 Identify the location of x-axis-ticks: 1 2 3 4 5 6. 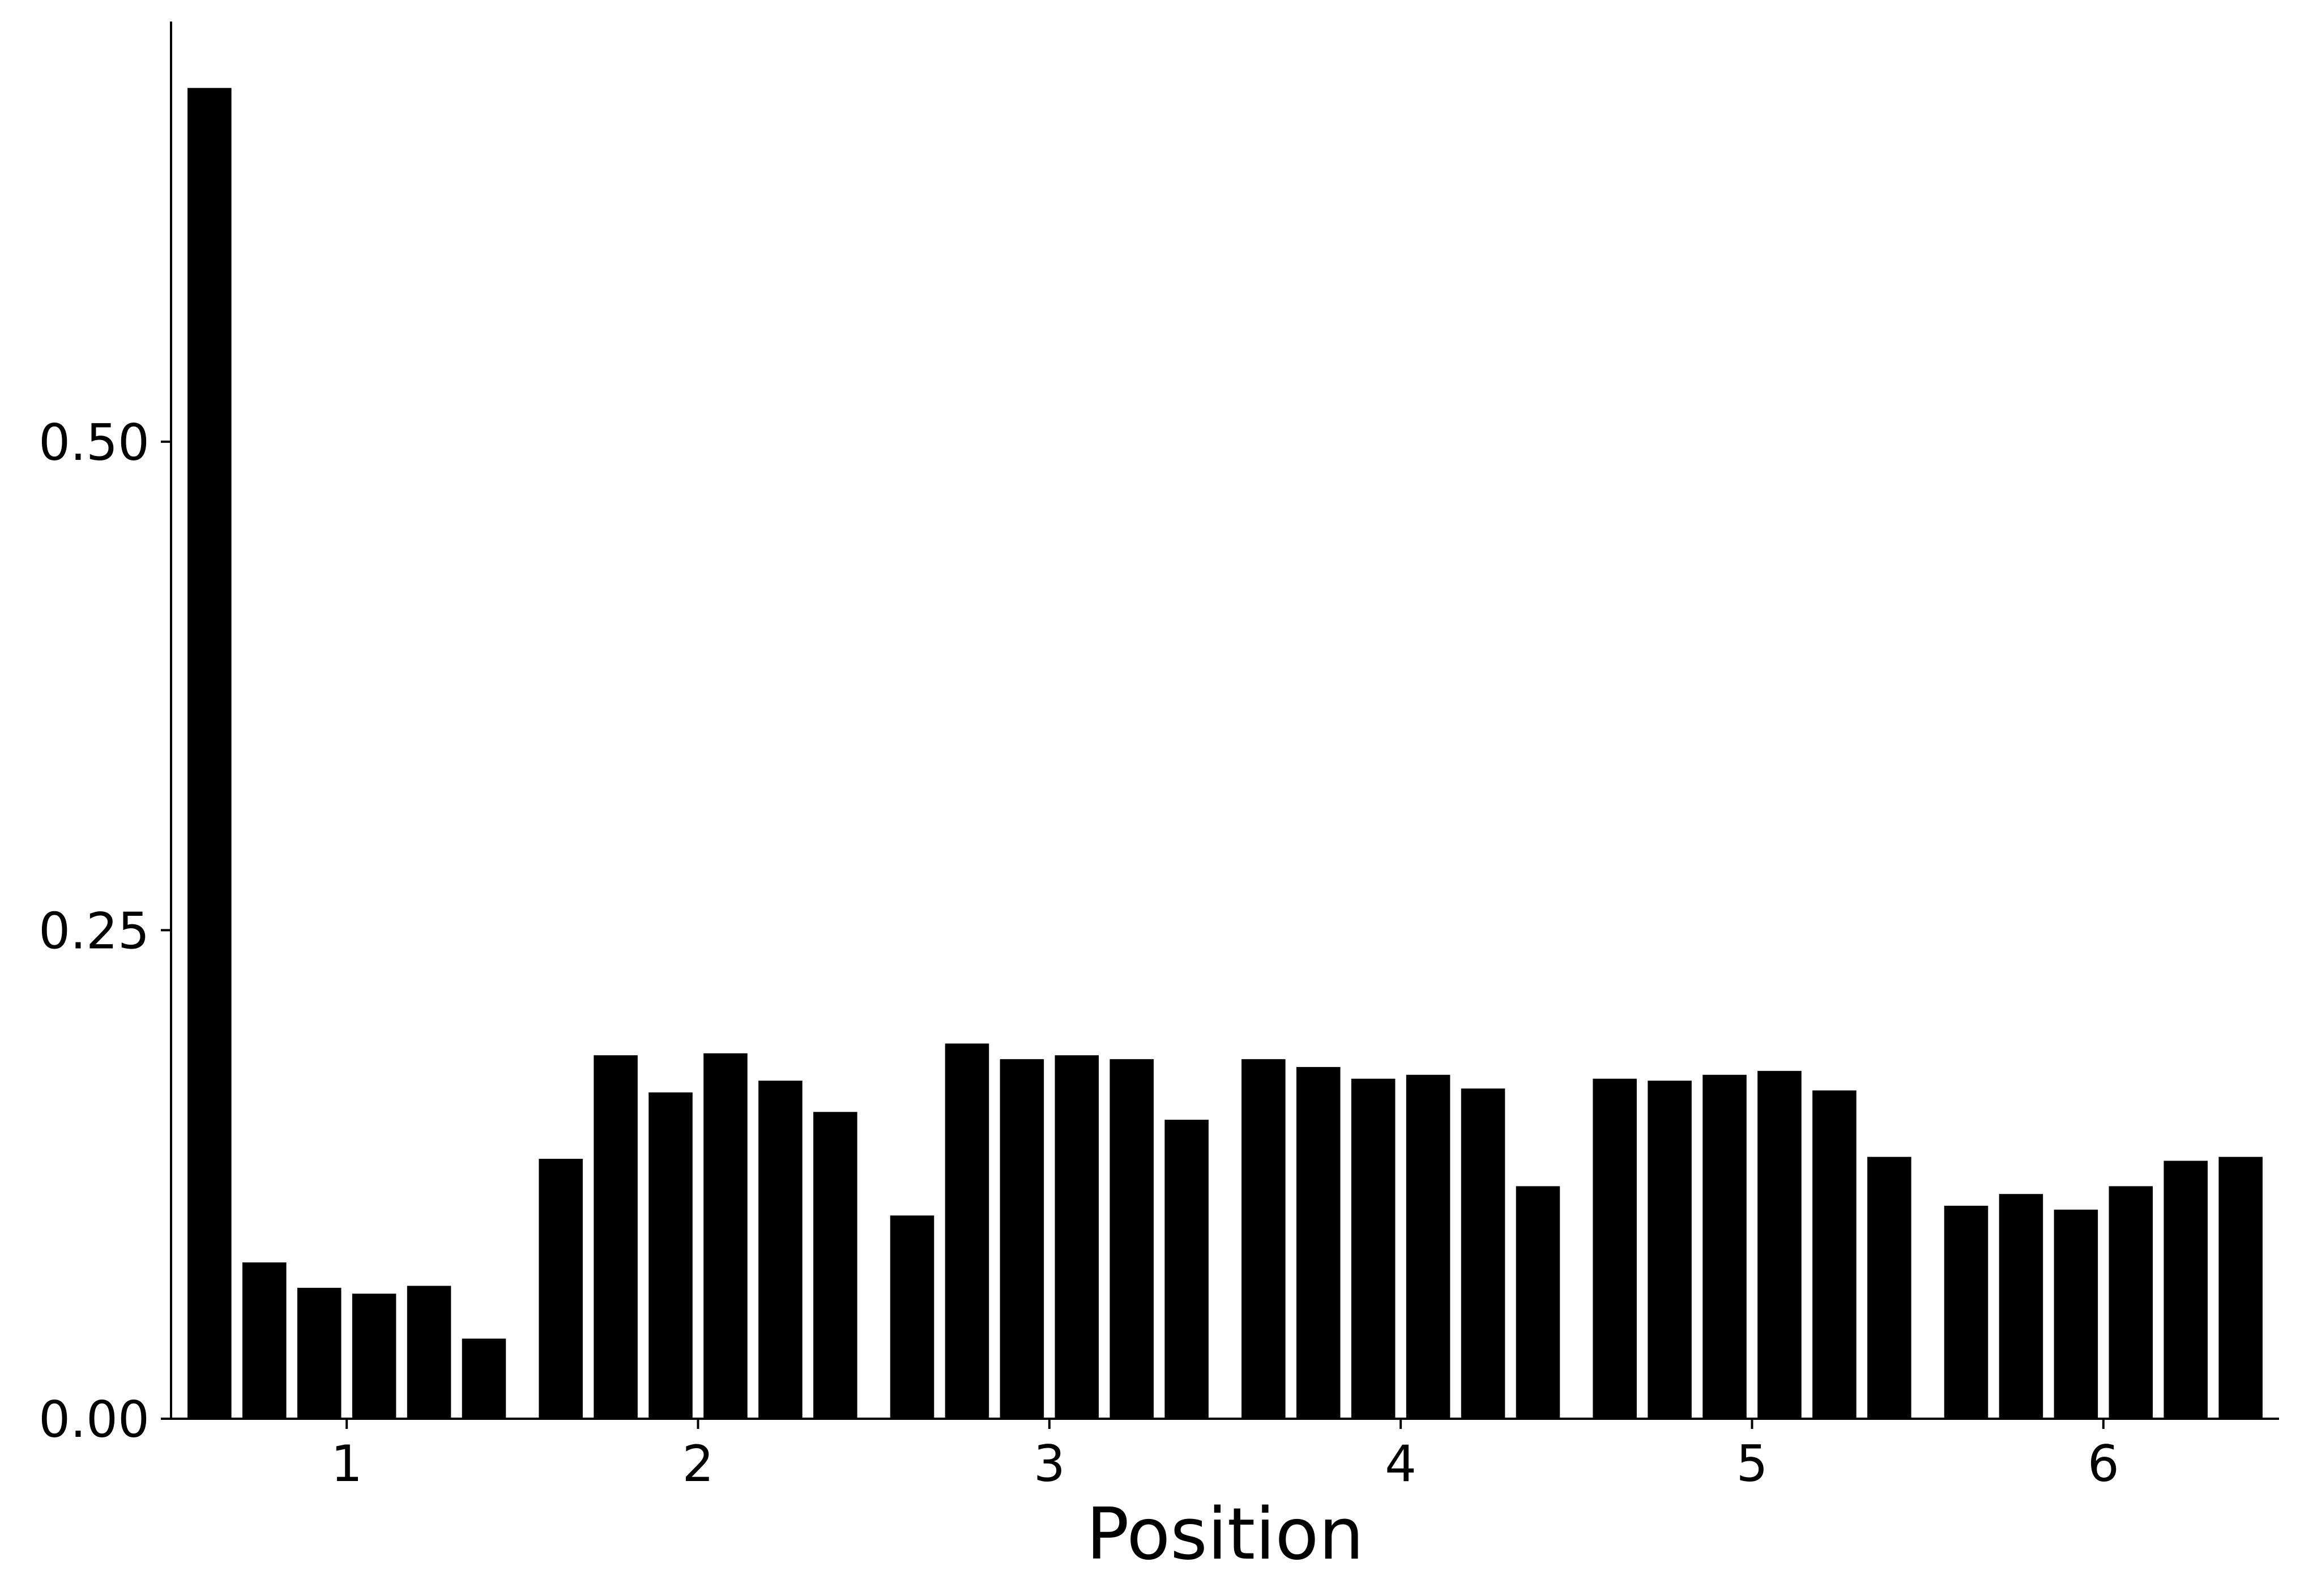
(1225, 1456).